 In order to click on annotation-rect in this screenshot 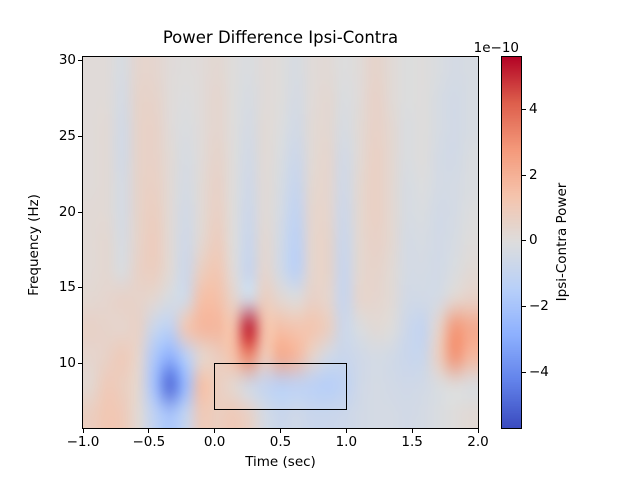, I will do `click(280, 386)`.